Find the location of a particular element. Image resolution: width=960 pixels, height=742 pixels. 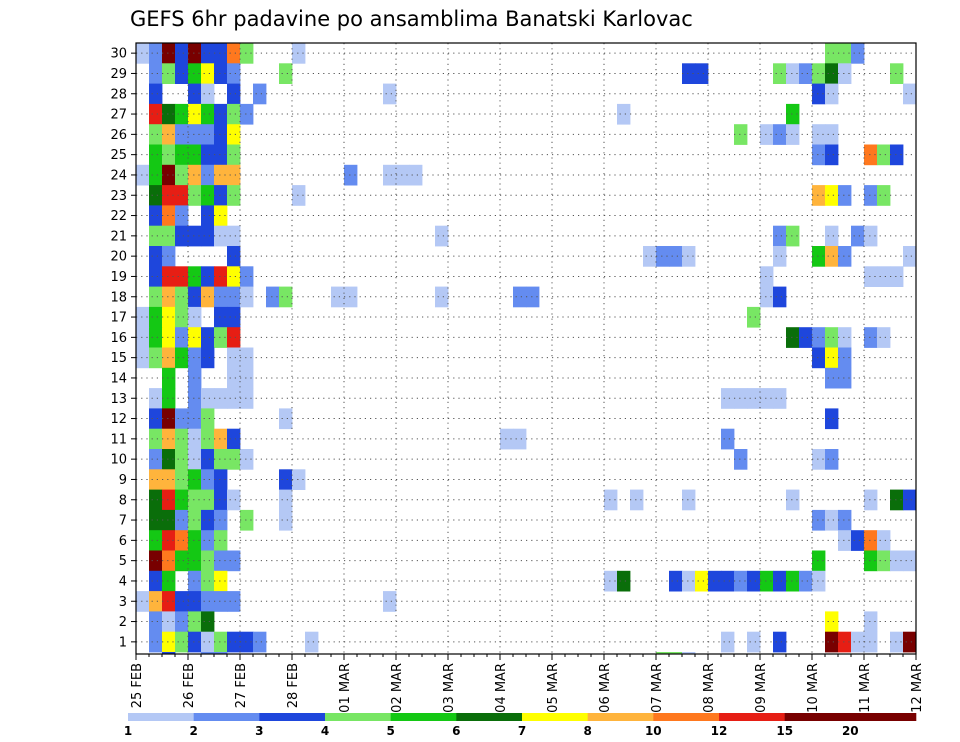

y-tick-label: 5 is located at coordinates (123, 561).